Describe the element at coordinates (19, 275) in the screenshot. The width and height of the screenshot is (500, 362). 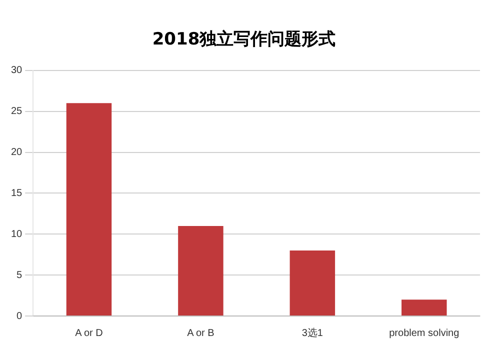
I see `y-tick-label: 5` at that location.